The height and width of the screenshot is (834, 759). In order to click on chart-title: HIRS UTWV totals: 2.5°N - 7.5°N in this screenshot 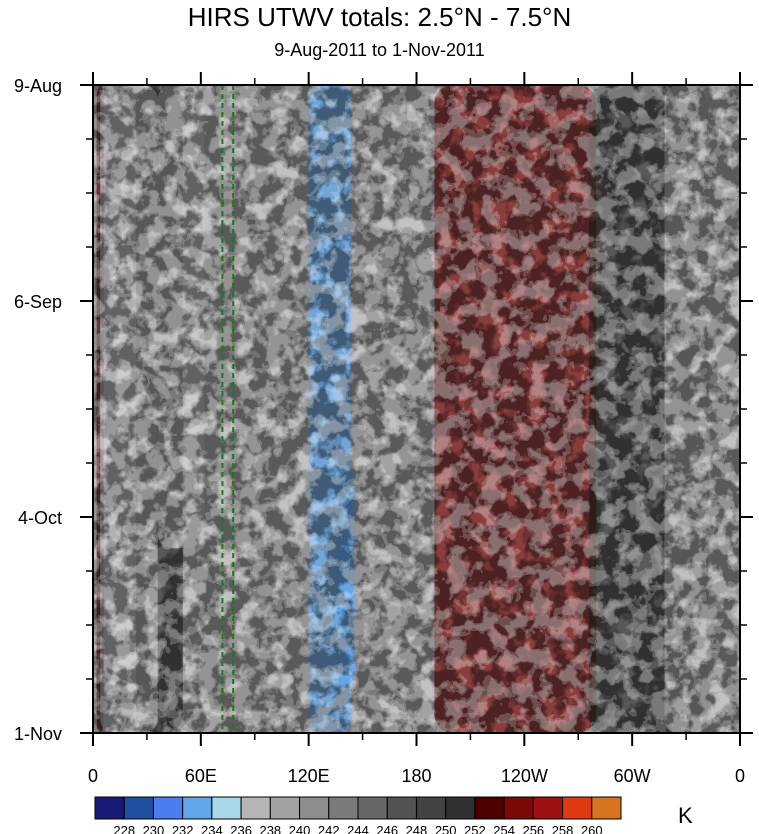, I will do `click(379, 17)`.